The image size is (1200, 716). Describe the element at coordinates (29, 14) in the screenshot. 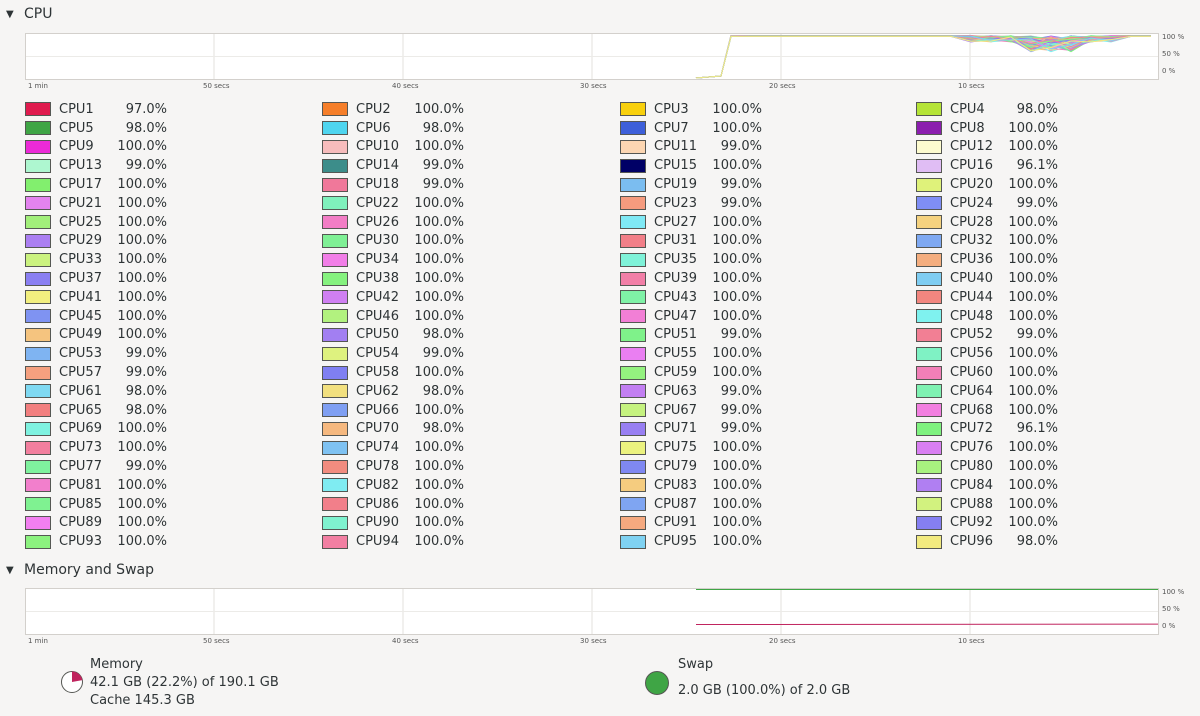

I see `cpu-section-toggle: ▼ CPU` at that location.